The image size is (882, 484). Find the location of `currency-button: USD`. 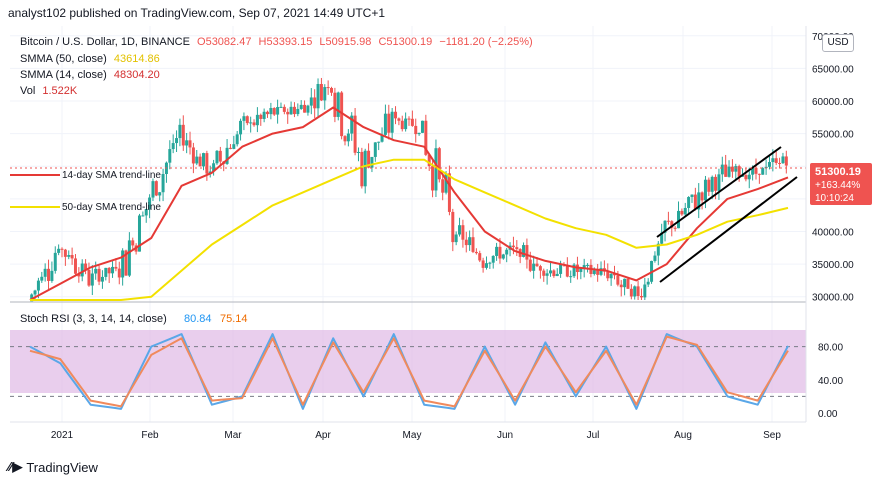

currency-button: USD is located at coordinates (838, 43).